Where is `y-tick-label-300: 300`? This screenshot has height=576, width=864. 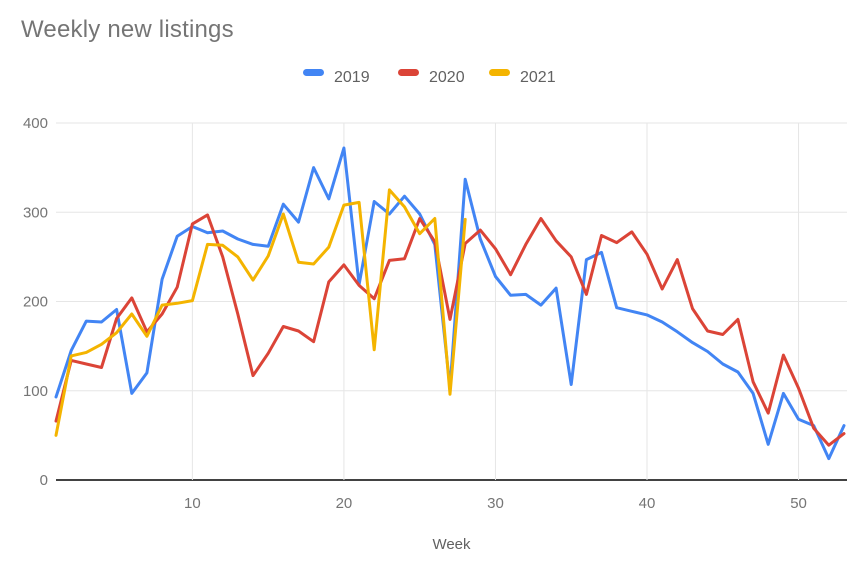
y-tick-label-300: 300 is located at coordinates (35, 212).